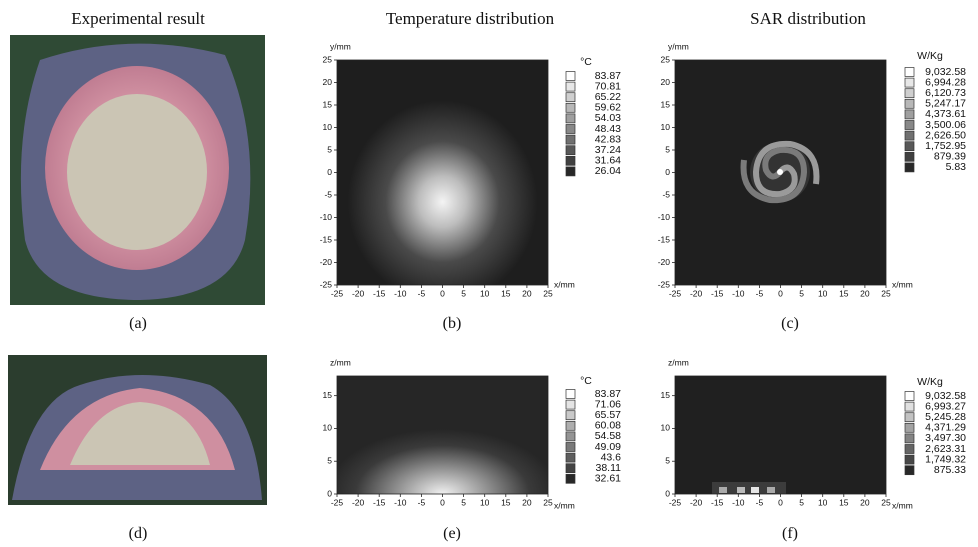 The height and width of the screenshot is (547, 978). Describe the element at coordinates (137, 430) in the screenshot. I see `photo-d` at that location.